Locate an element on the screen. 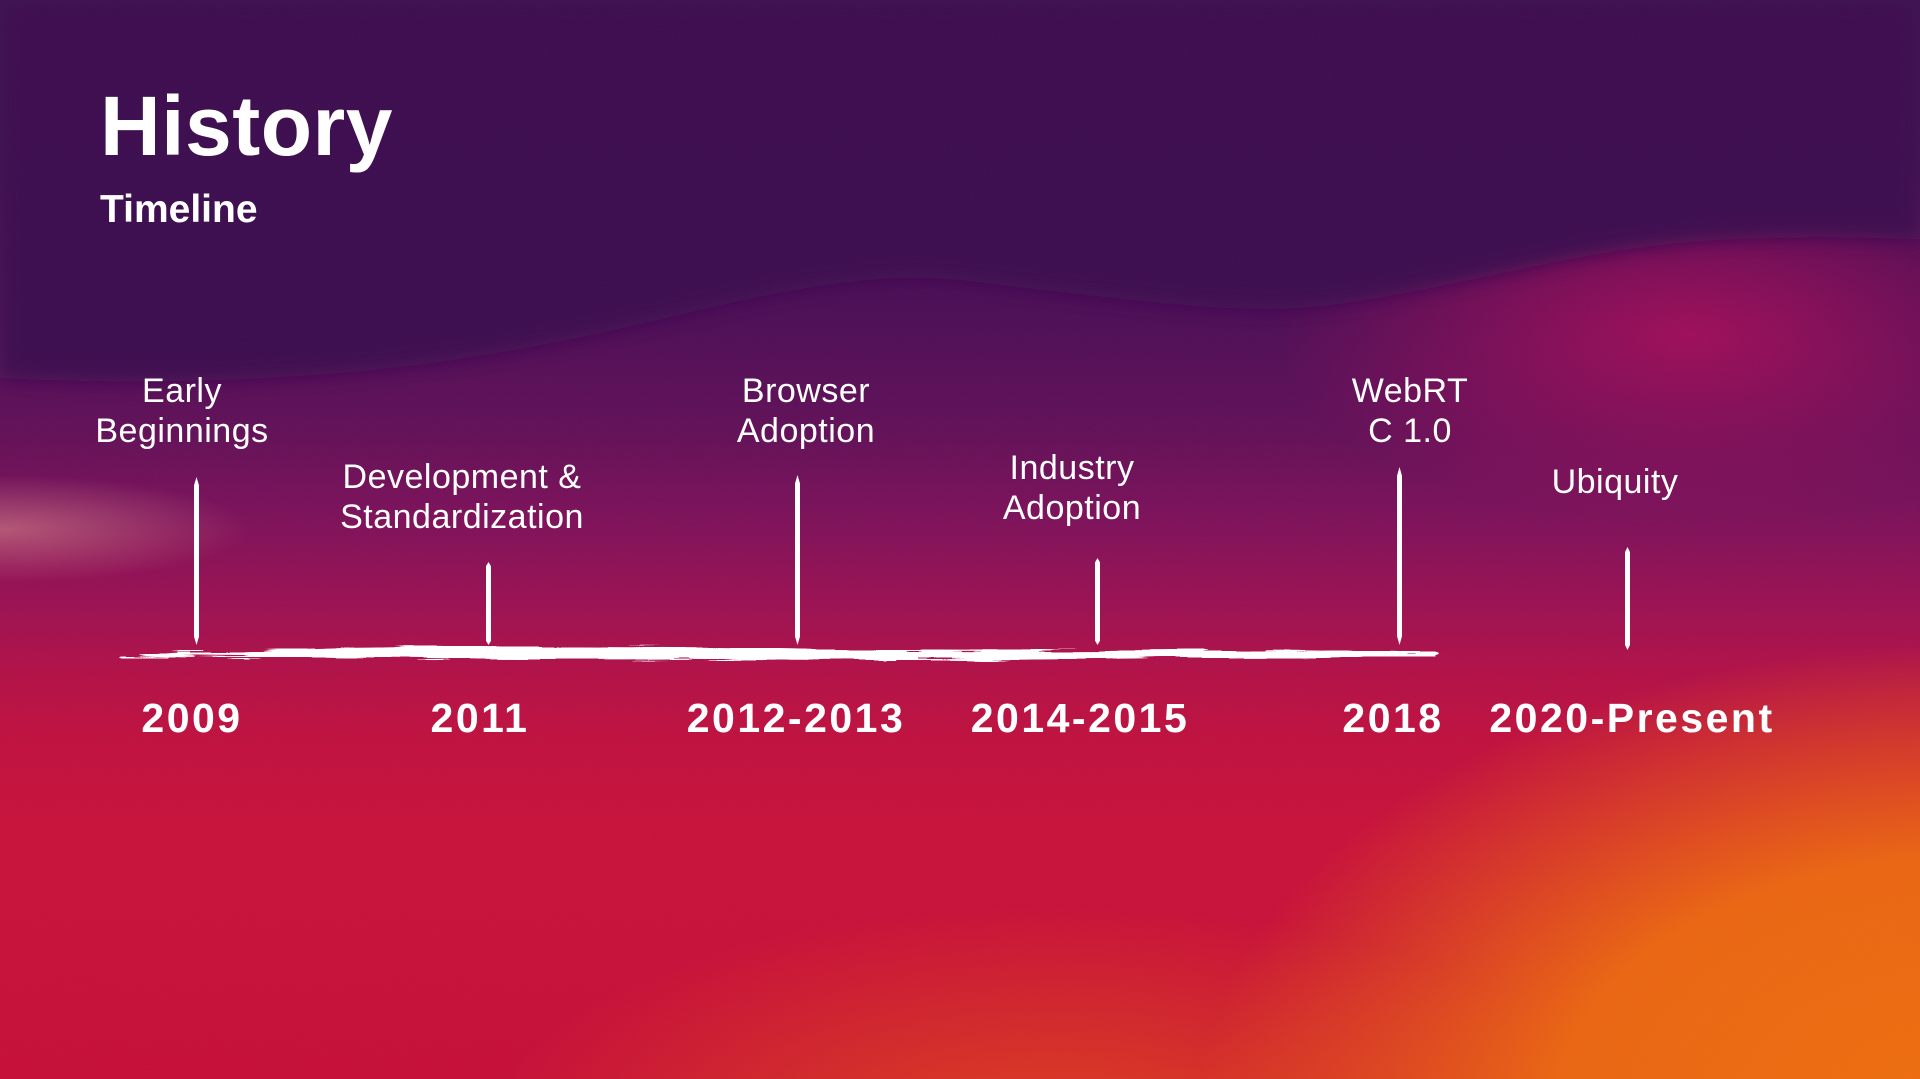 Image resolution: width=1920 pixels, height=1079 pixels. event-label: Development & Standardization is located at coordinates (462, 497).